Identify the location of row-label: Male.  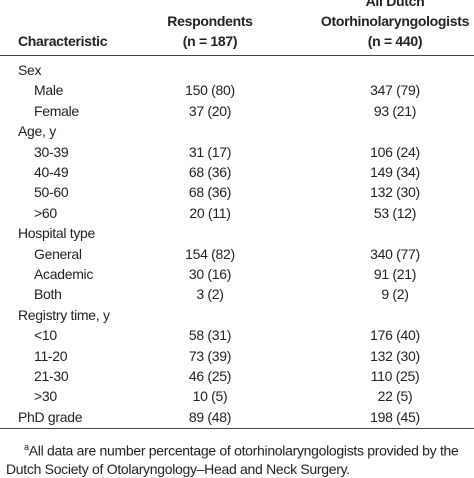
(49, 90).